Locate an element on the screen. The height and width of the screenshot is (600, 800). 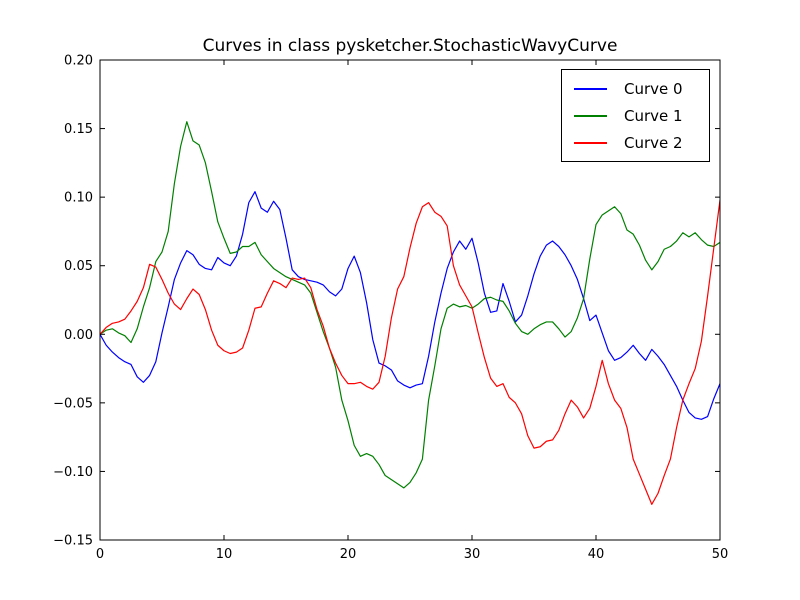
legend-label-curve0: Curve 0 is located at coordinates (653, 88).